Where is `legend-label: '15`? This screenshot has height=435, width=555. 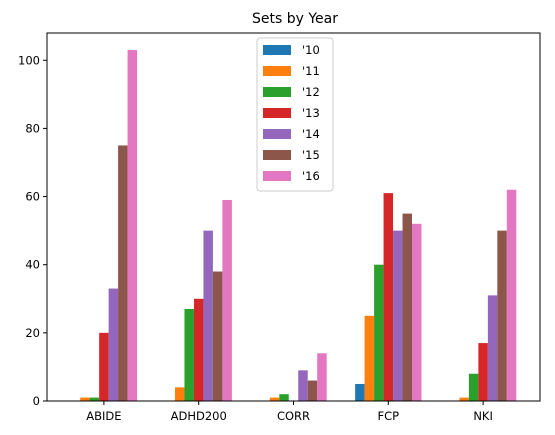
legend-label: '15 is located at coordinates (311, 155).